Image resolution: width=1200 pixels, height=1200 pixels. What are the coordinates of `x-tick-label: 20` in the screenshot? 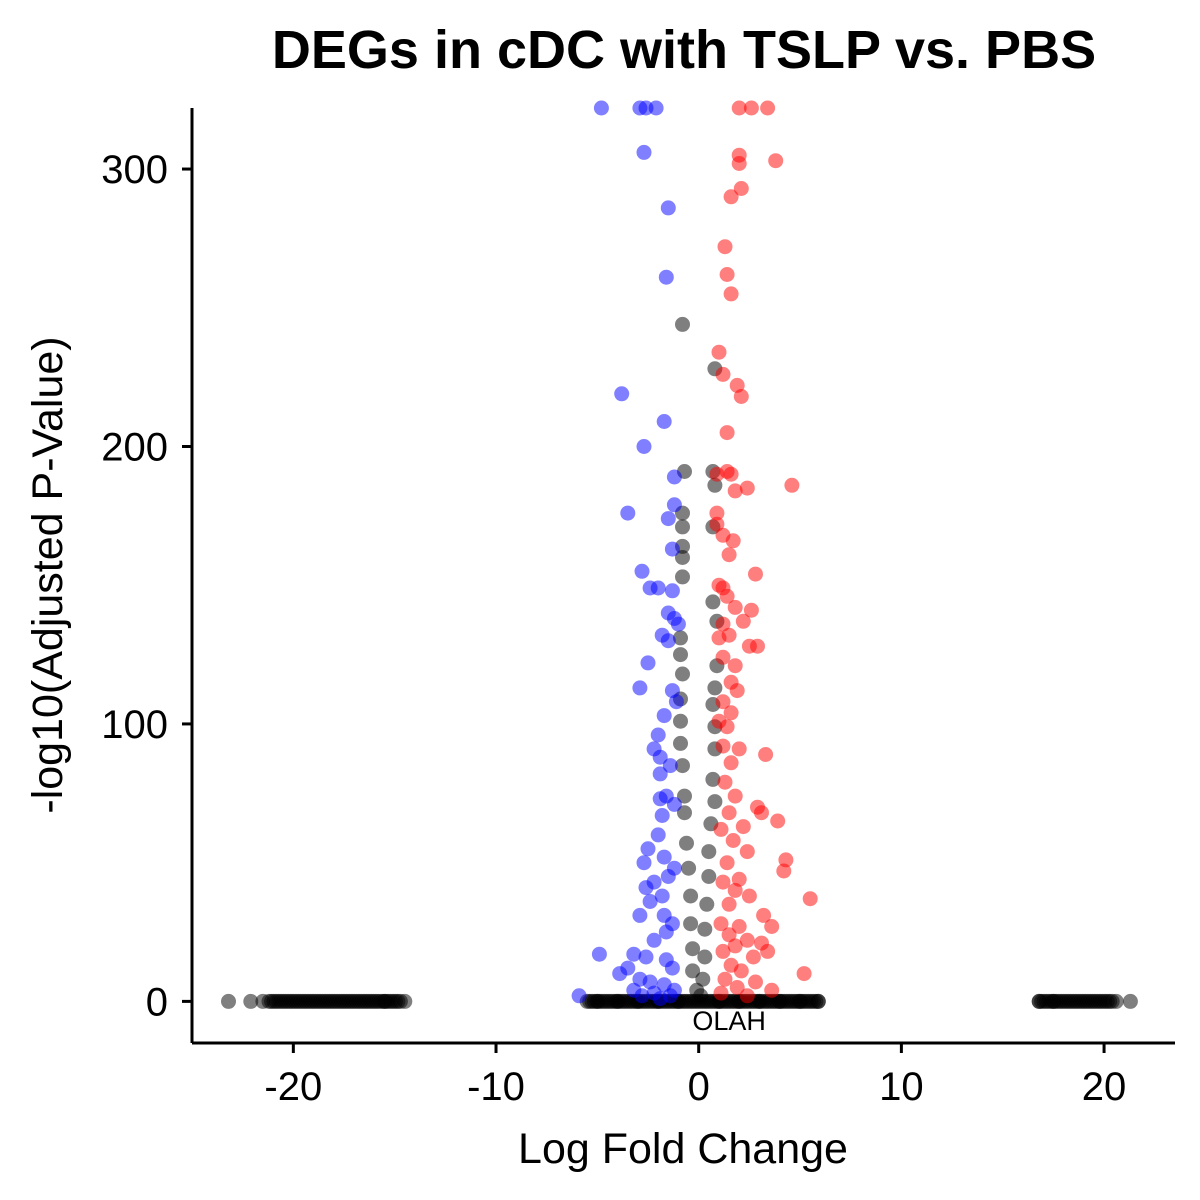 It's located at (1104, 1087).